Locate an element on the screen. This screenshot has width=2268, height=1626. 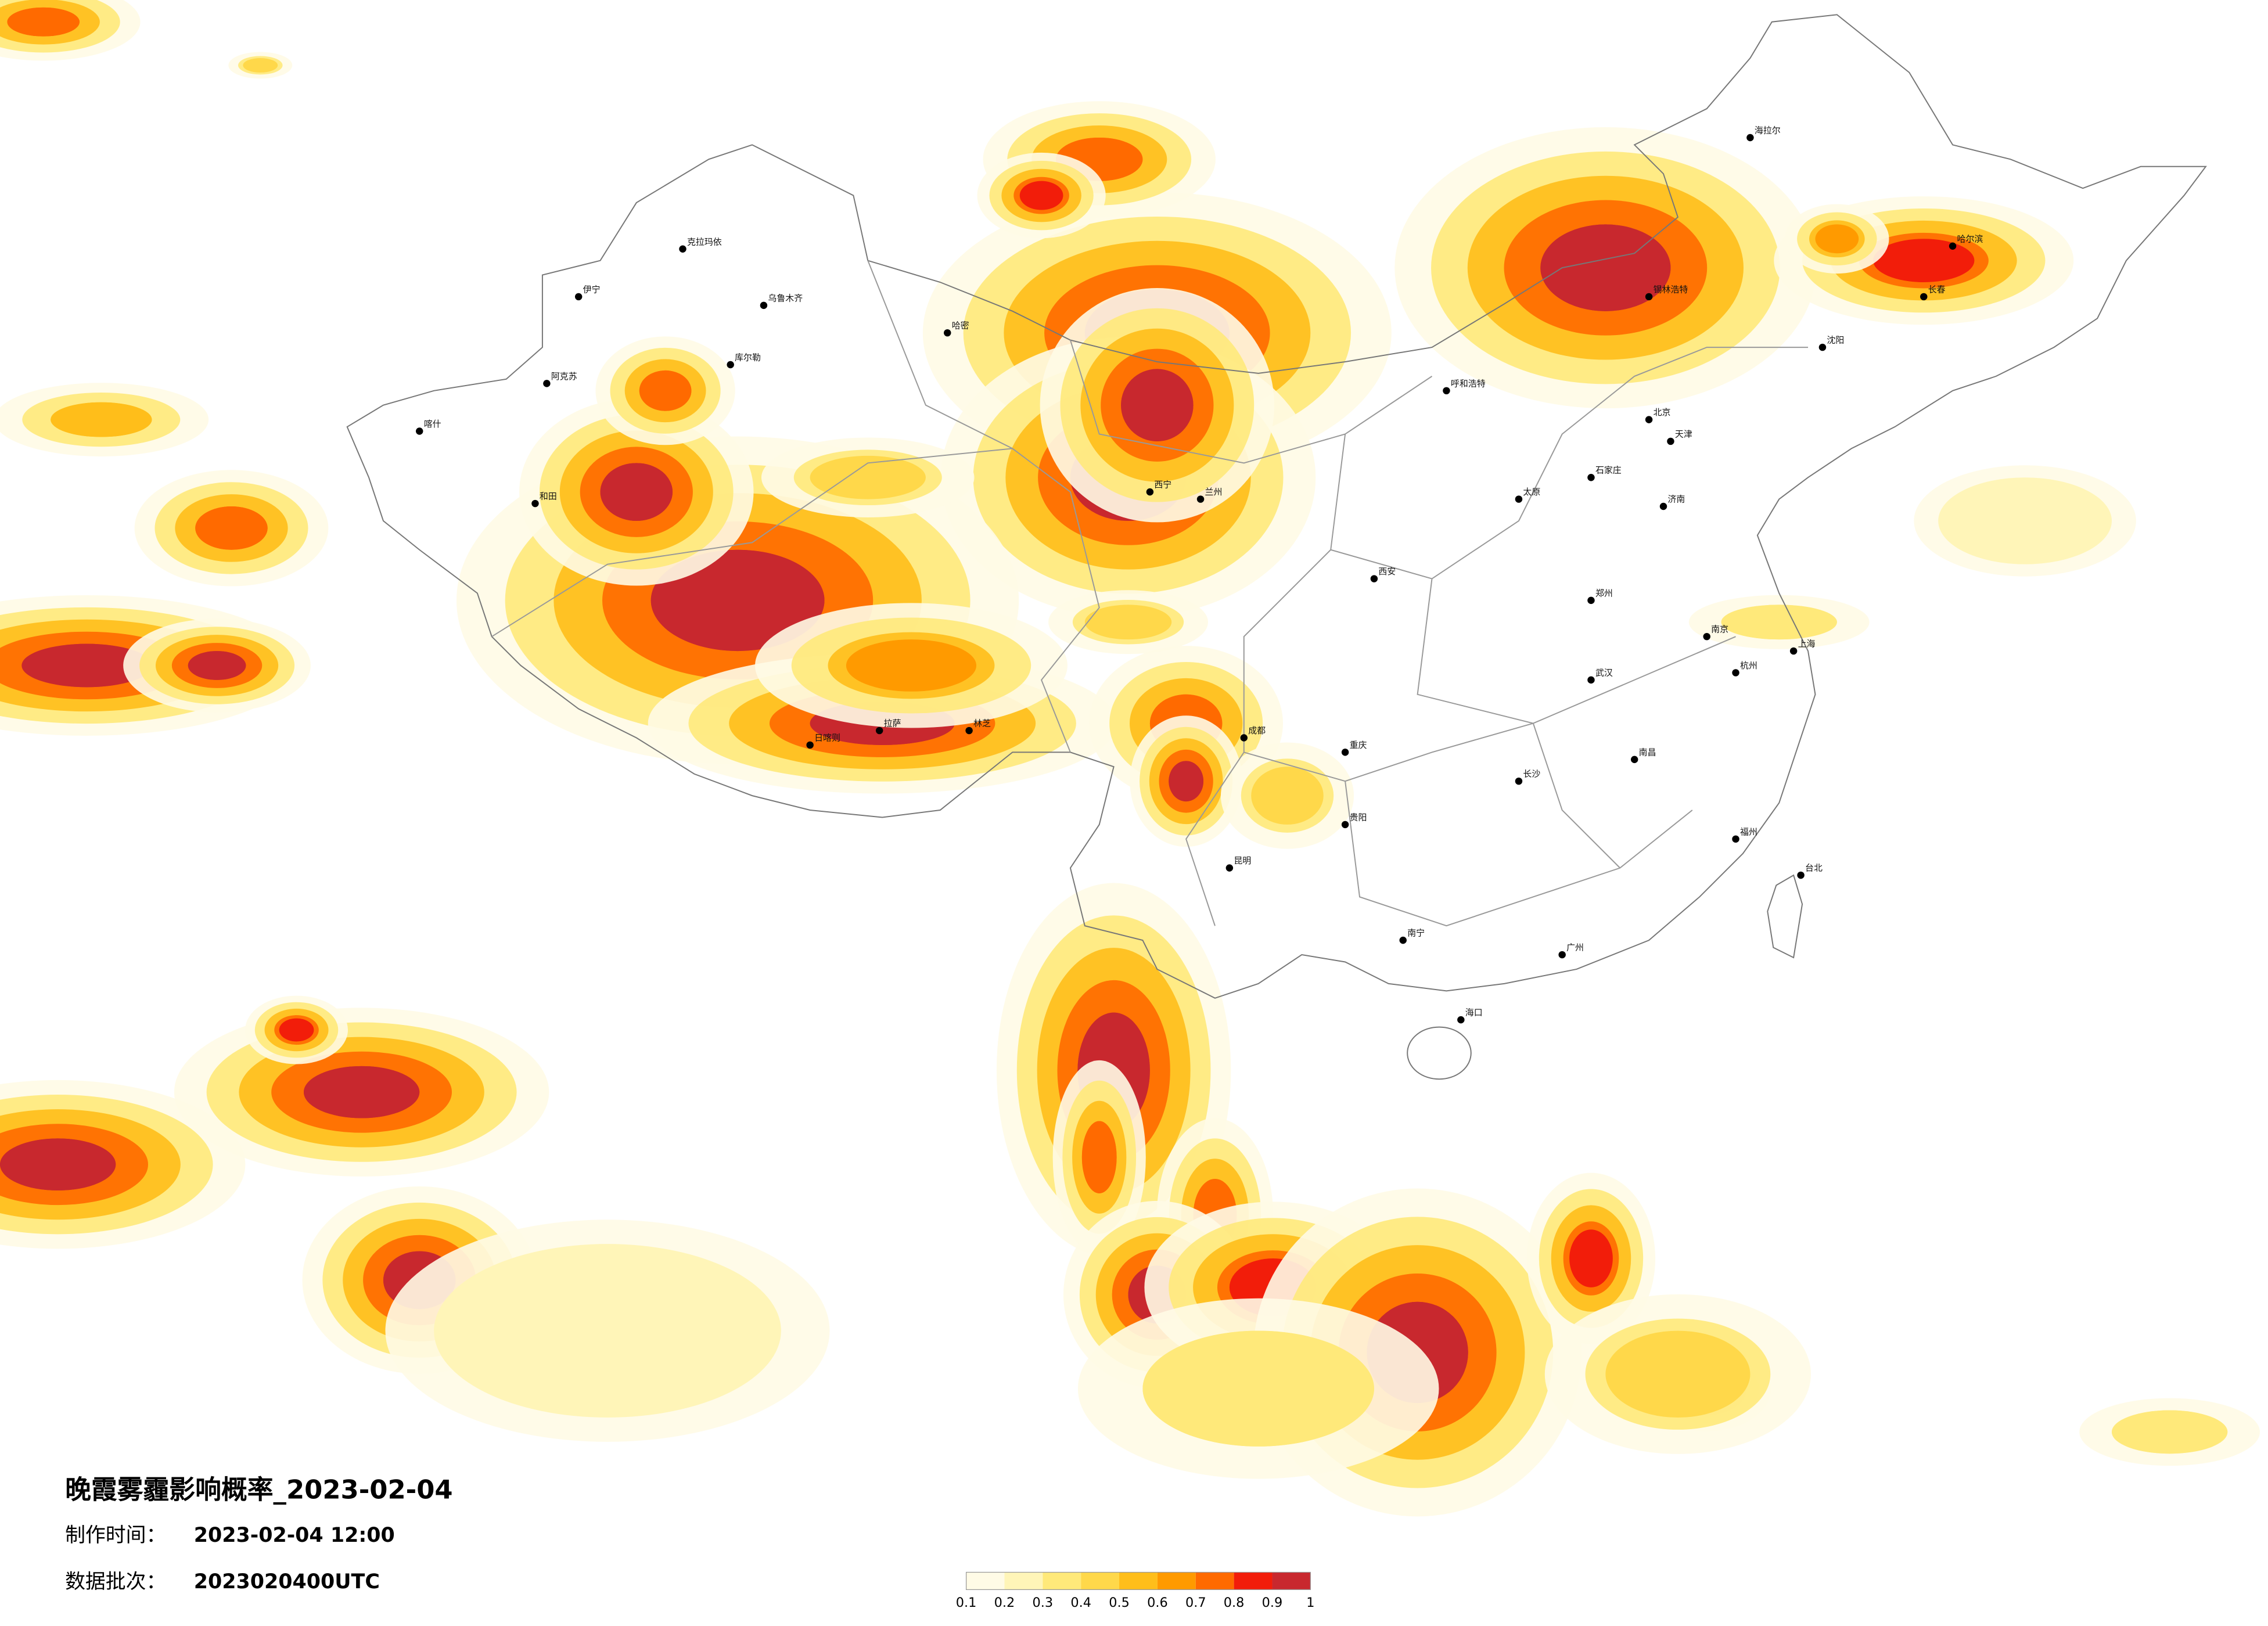
city-label: 锡林浩特 is located at coordinates (1671, 289).